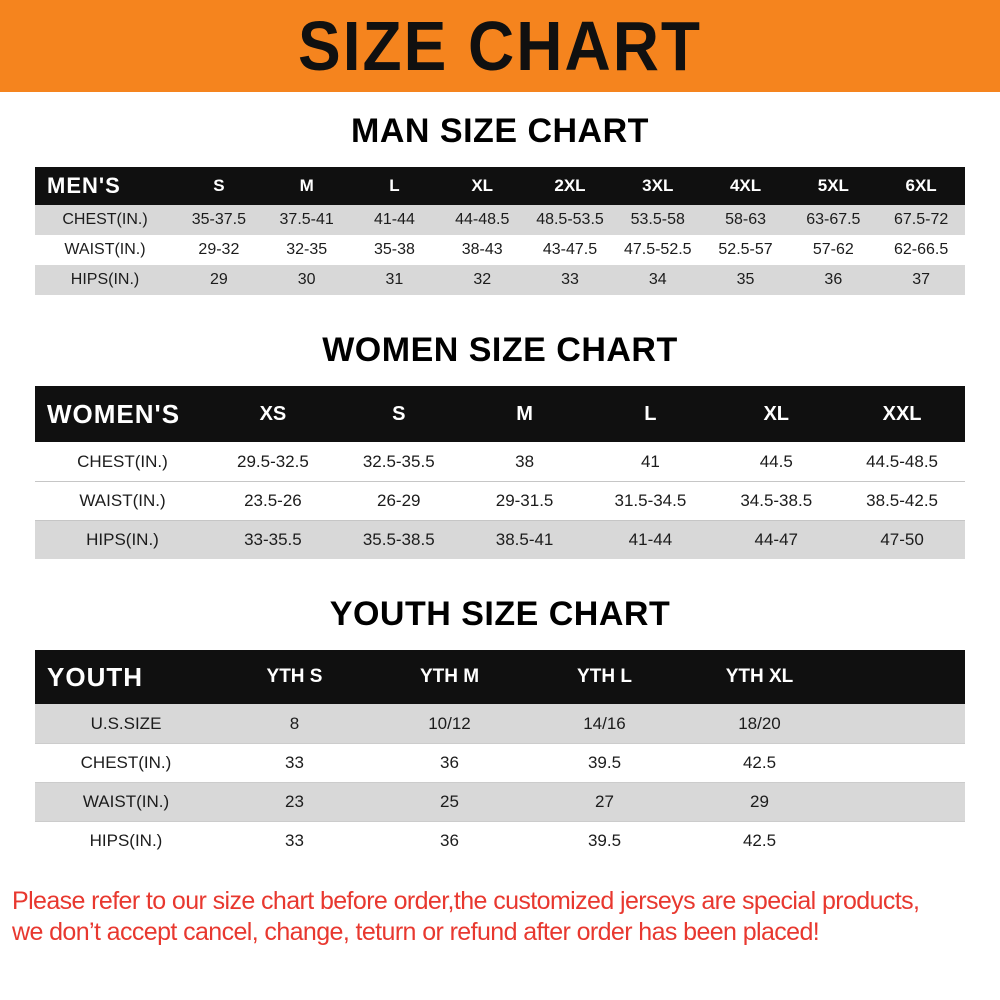 Image resolution: width=1000 pixels, height=1000 pixels. Describe the element at coordinates (84, 185) in the screenshot. I see `corner-label-men: MEN'S` at that location.